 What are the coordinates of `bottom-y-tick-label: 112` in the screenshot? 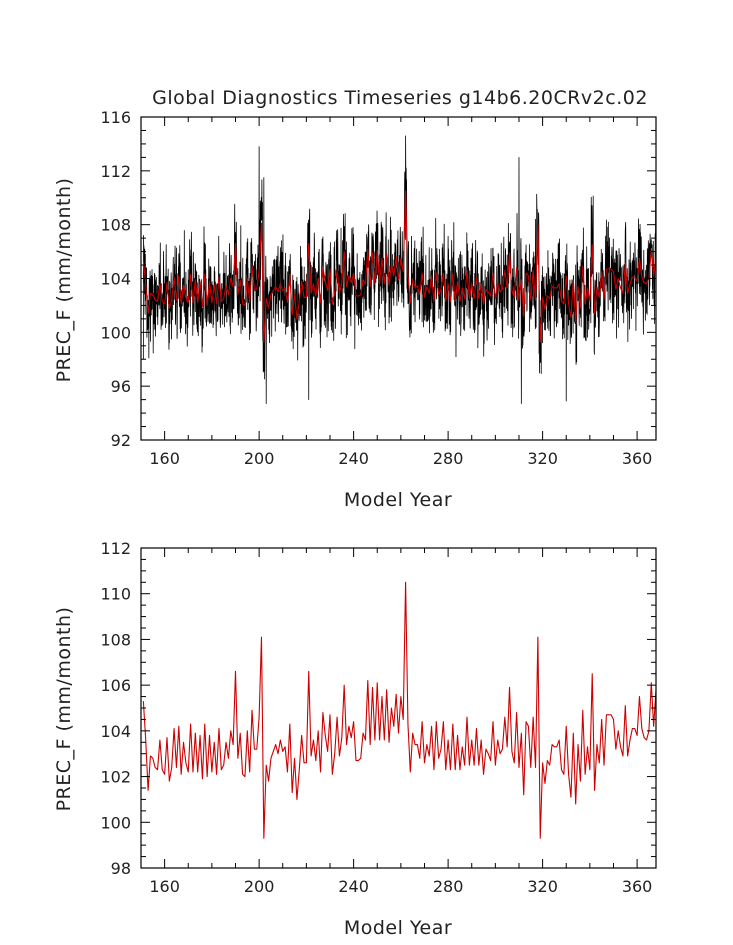 It's located at (115, 548).